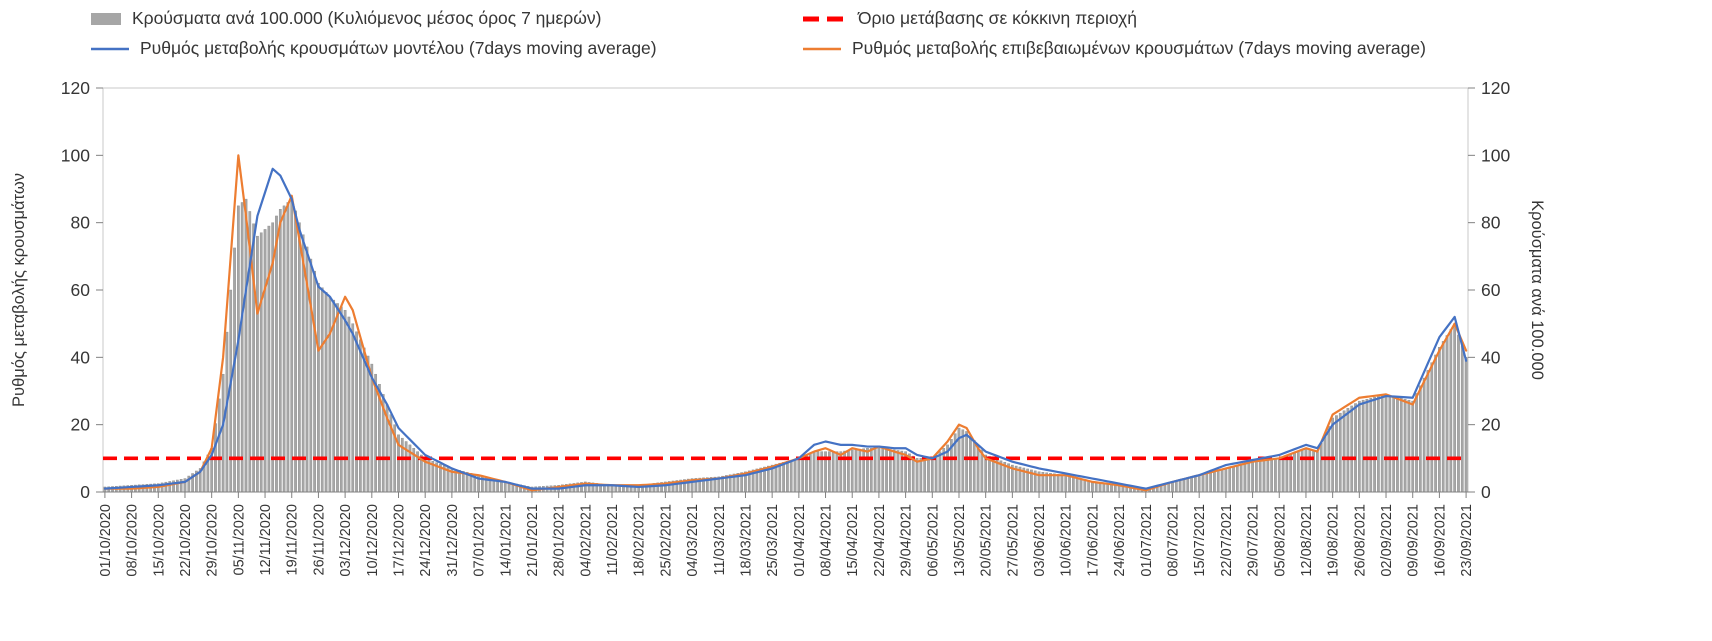  I want to click on x-tick-label: 26/08/2021, so click(1360, 540).